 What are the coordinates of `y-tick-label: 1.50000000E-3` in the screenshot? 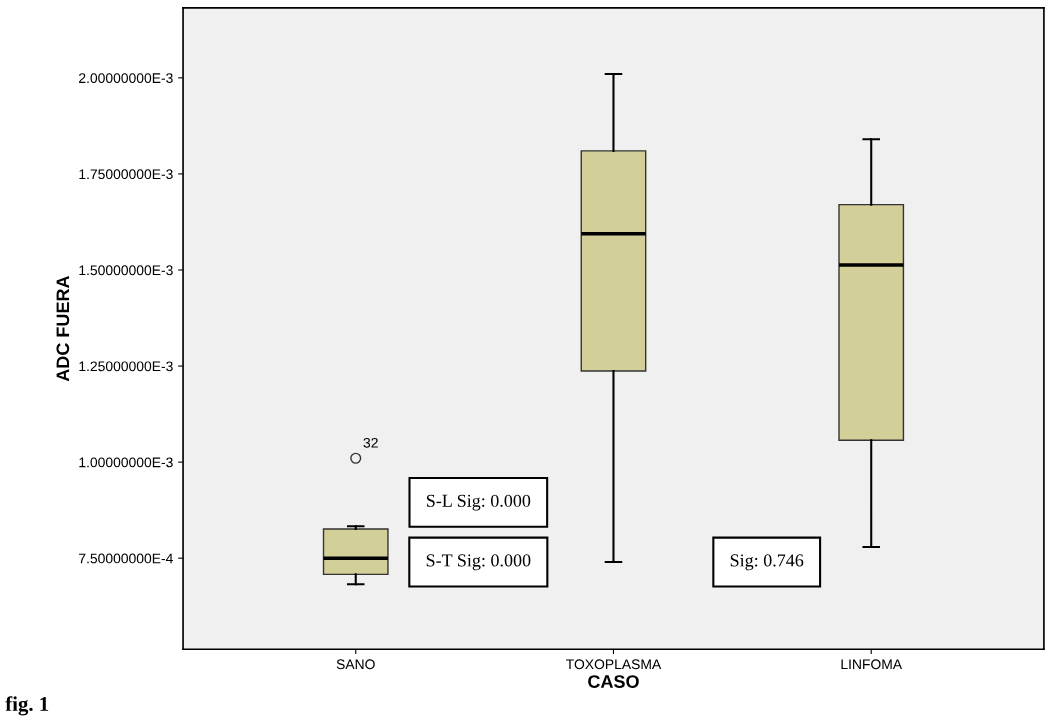 It's located at (126, 270).